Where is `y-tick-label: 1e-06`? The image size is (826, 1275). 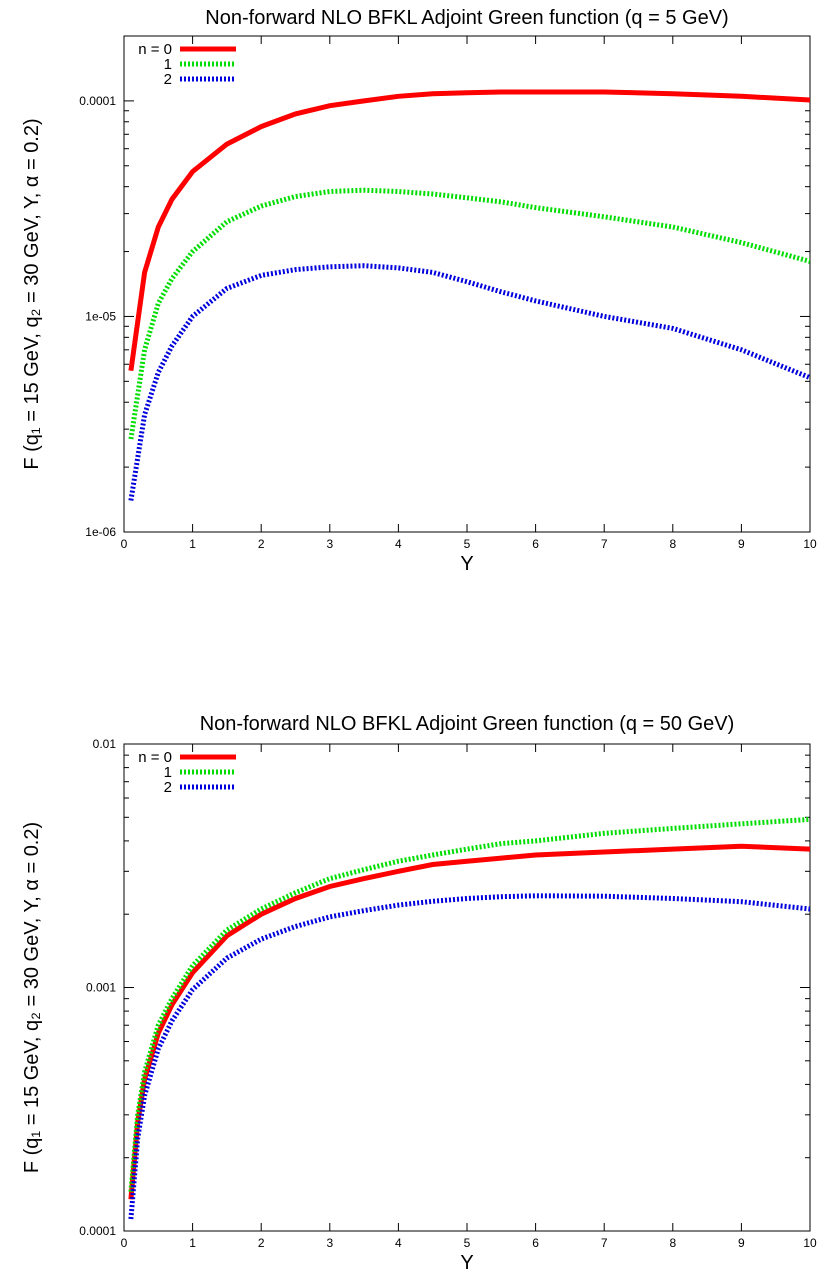 y-tick-label: 1e-06 is located at coordinates (100, 532).